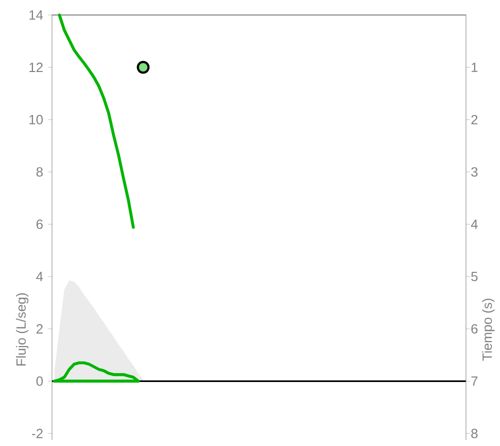  Describe the element at coordinates (475, 67) in the screenshot. I see `y2-tick-label: 1` at that location.